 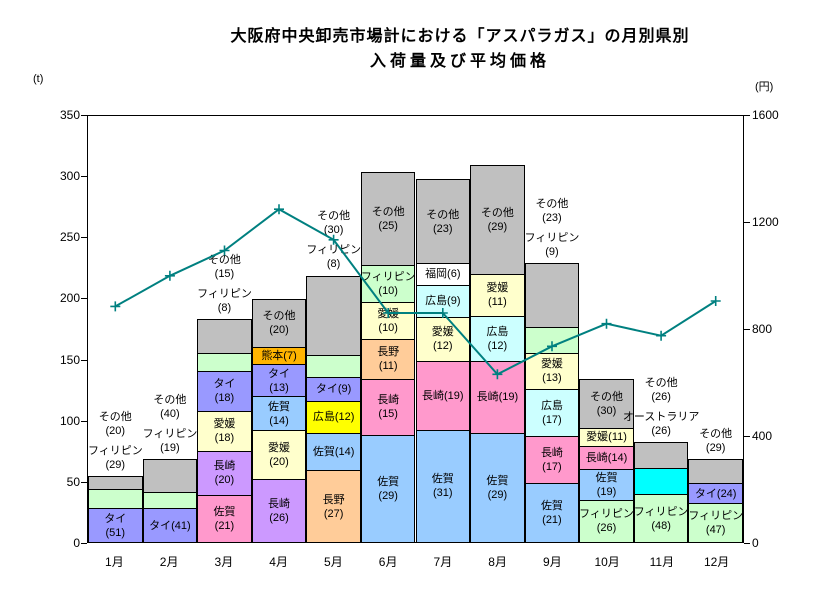 What do you see at coordinates (333, 388) in the screenshot?
I see `bar-segment-タイ: タイ(9)` at bounding box center [333, 388].